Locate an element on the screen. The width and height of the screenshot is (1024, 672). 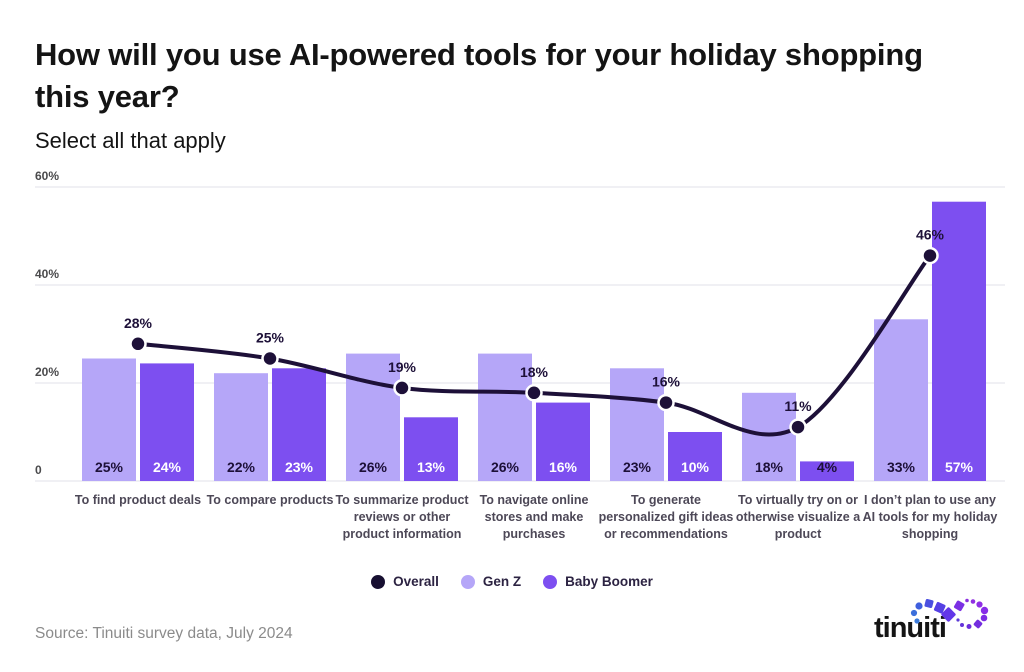
y-tick-label: 20% is located at coordinates (47, 372).